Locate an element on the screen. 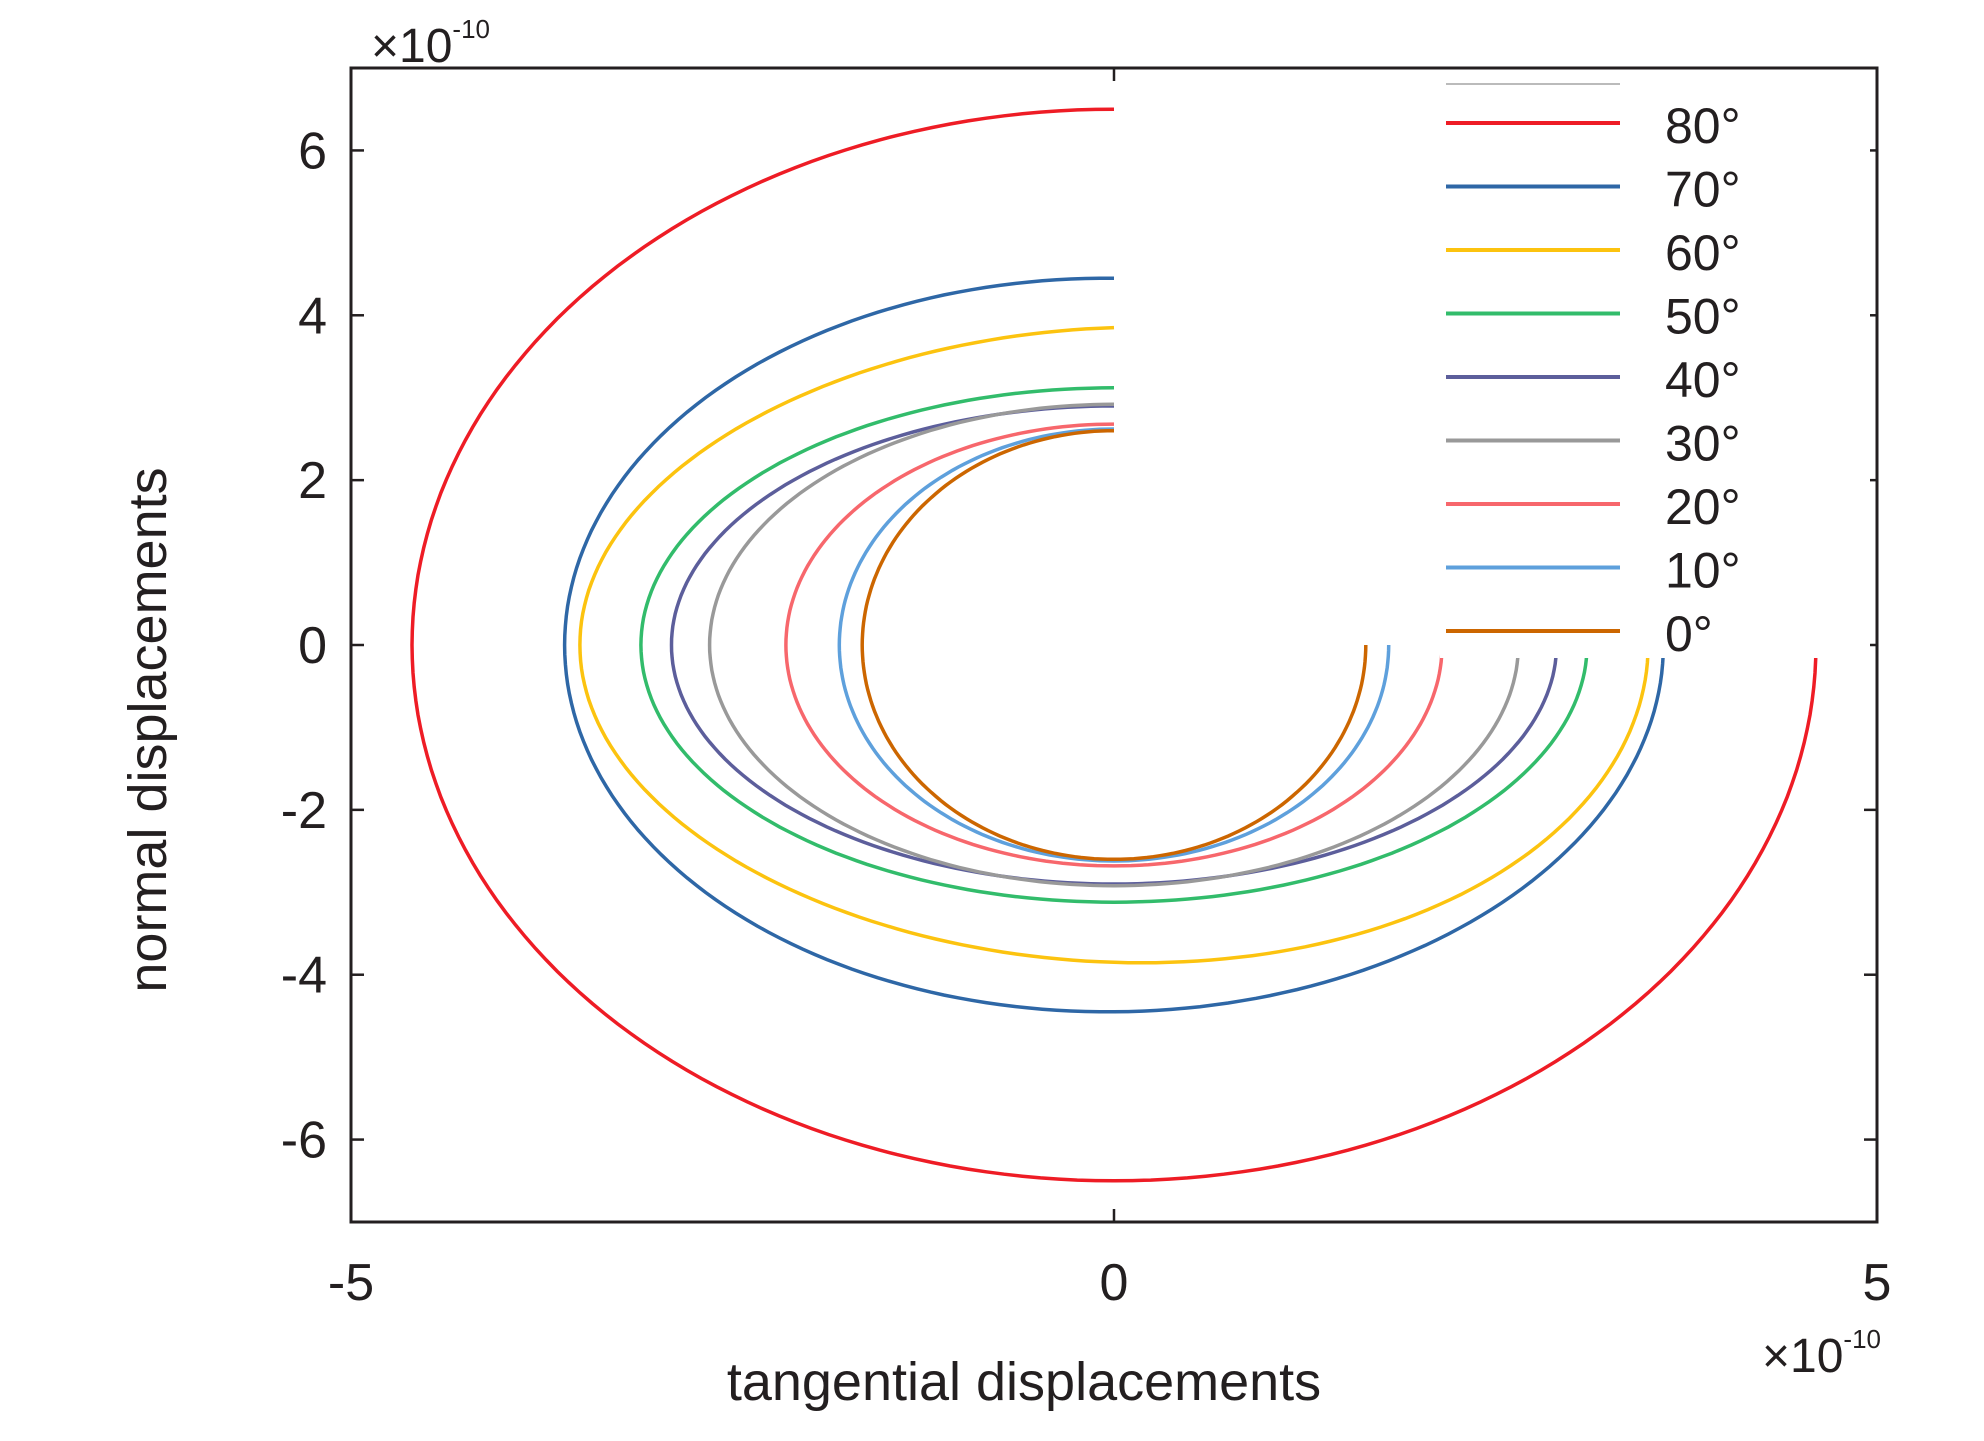 Image resolution: width=1984 pixels, height=1441 pixels. legend-label: 70° is located at coordinates (1703, 190).